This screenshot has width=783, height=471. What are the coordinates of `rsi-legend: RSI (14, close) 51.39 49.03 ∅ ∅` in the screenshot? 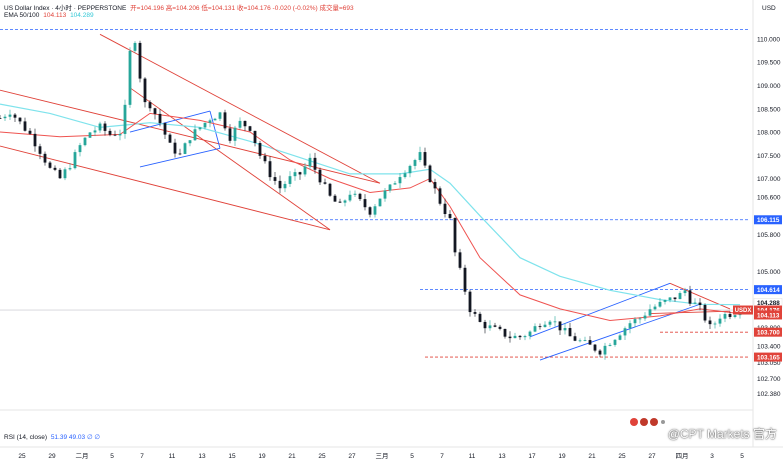 It's located at (53, 437).